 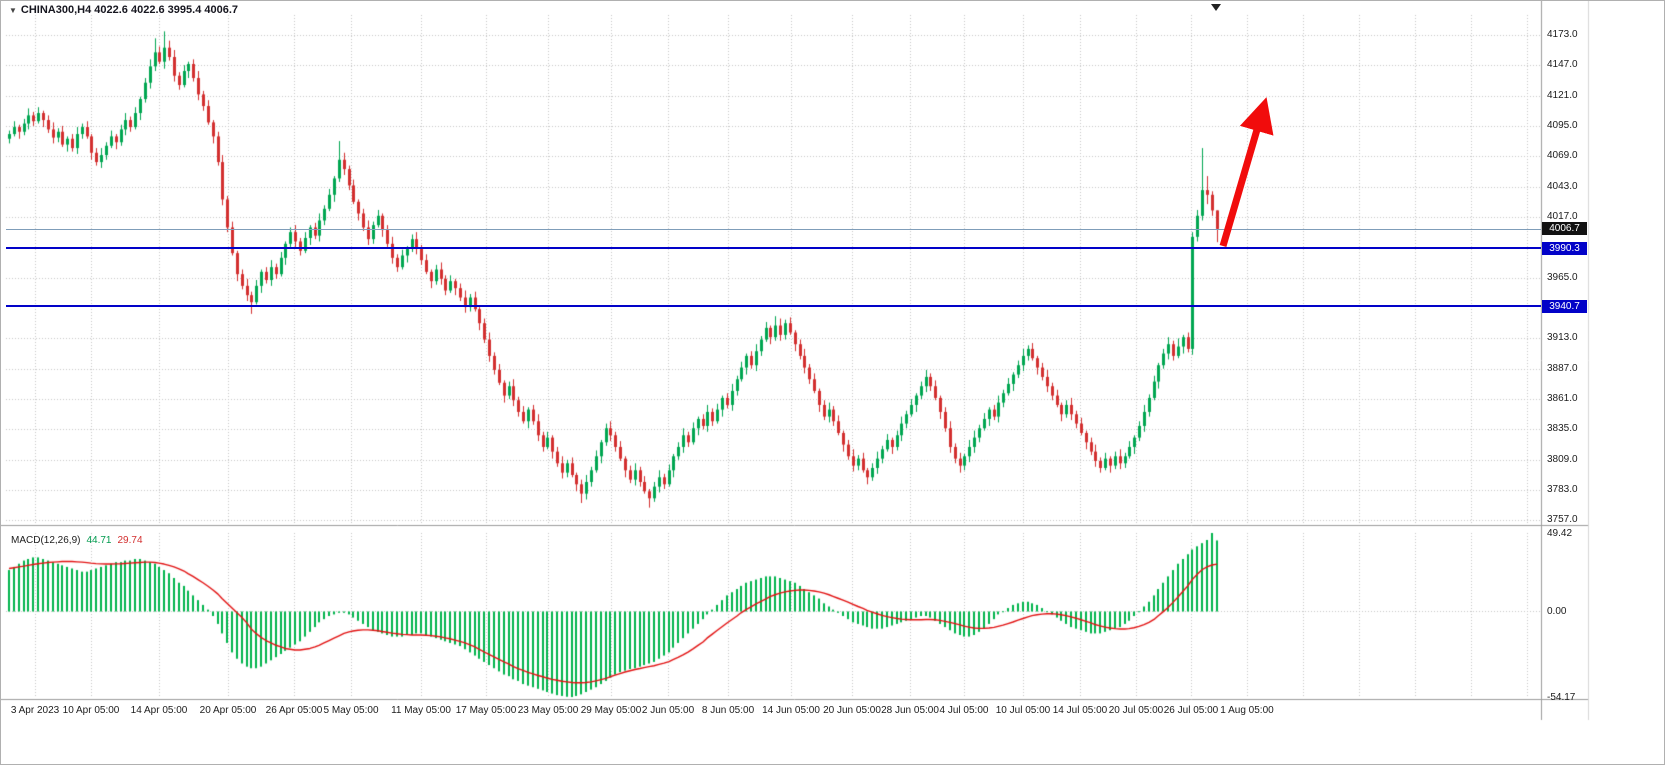 I want to click on price-axis-label: 4017.0, so click(x=1562, y=216).